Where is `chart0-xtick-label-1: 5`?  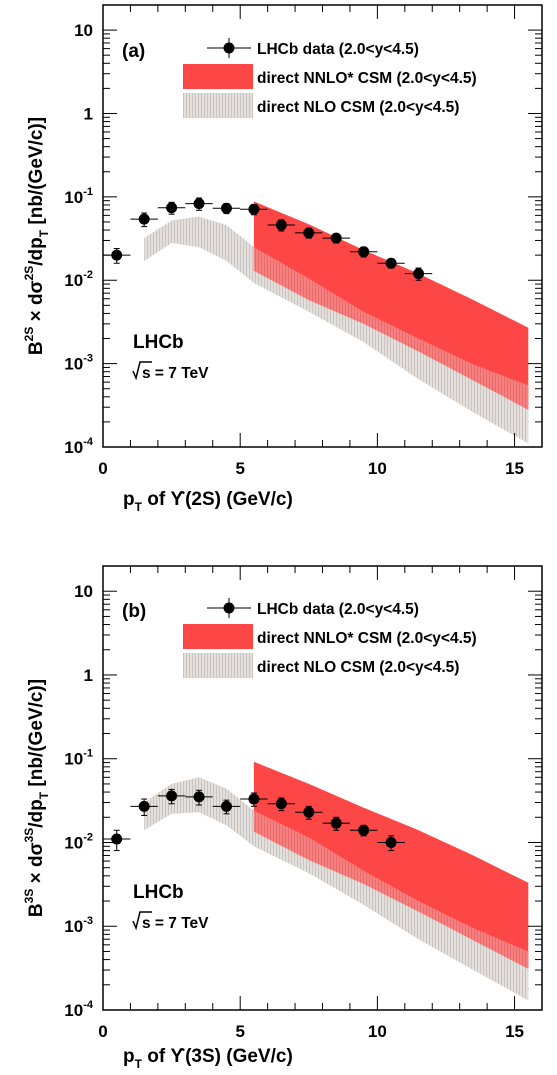 chart0-xtick-label-1: 5 is located at coordinates (239, 468).